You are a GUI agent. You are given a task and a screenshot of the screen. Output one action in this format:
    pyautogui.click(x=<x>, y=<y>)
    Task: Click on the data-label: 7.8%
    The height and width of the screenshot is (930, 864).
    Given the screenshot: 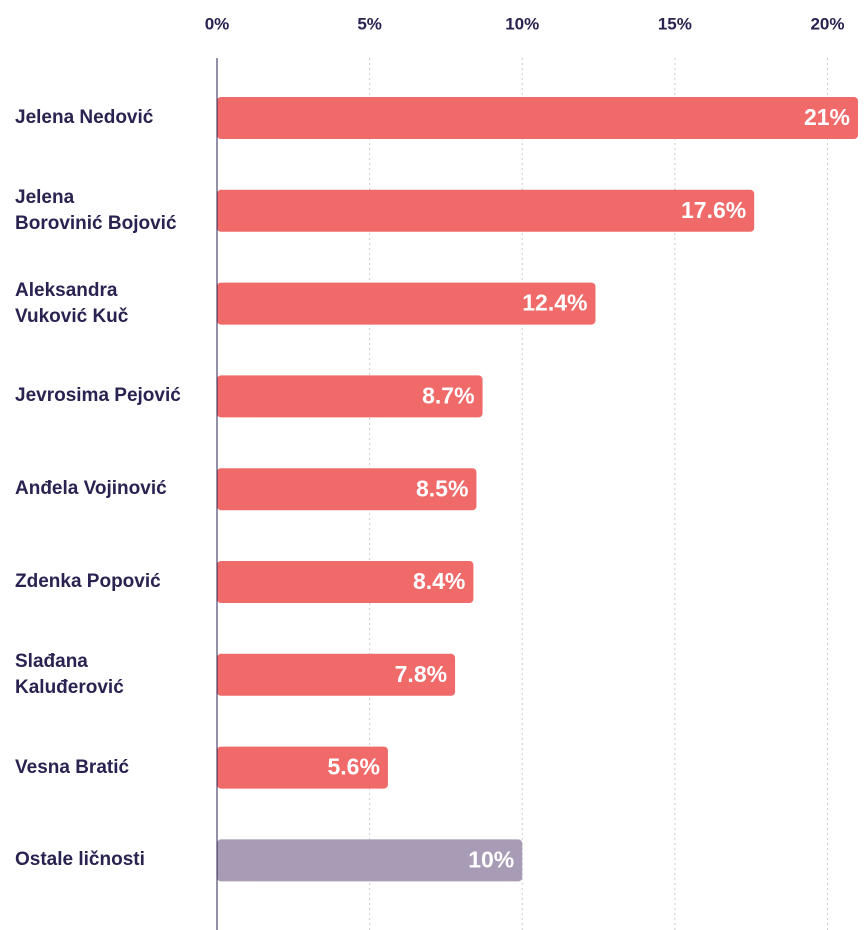 What is the action you would take?
    pyautogui.click(x=421, y=674)
    